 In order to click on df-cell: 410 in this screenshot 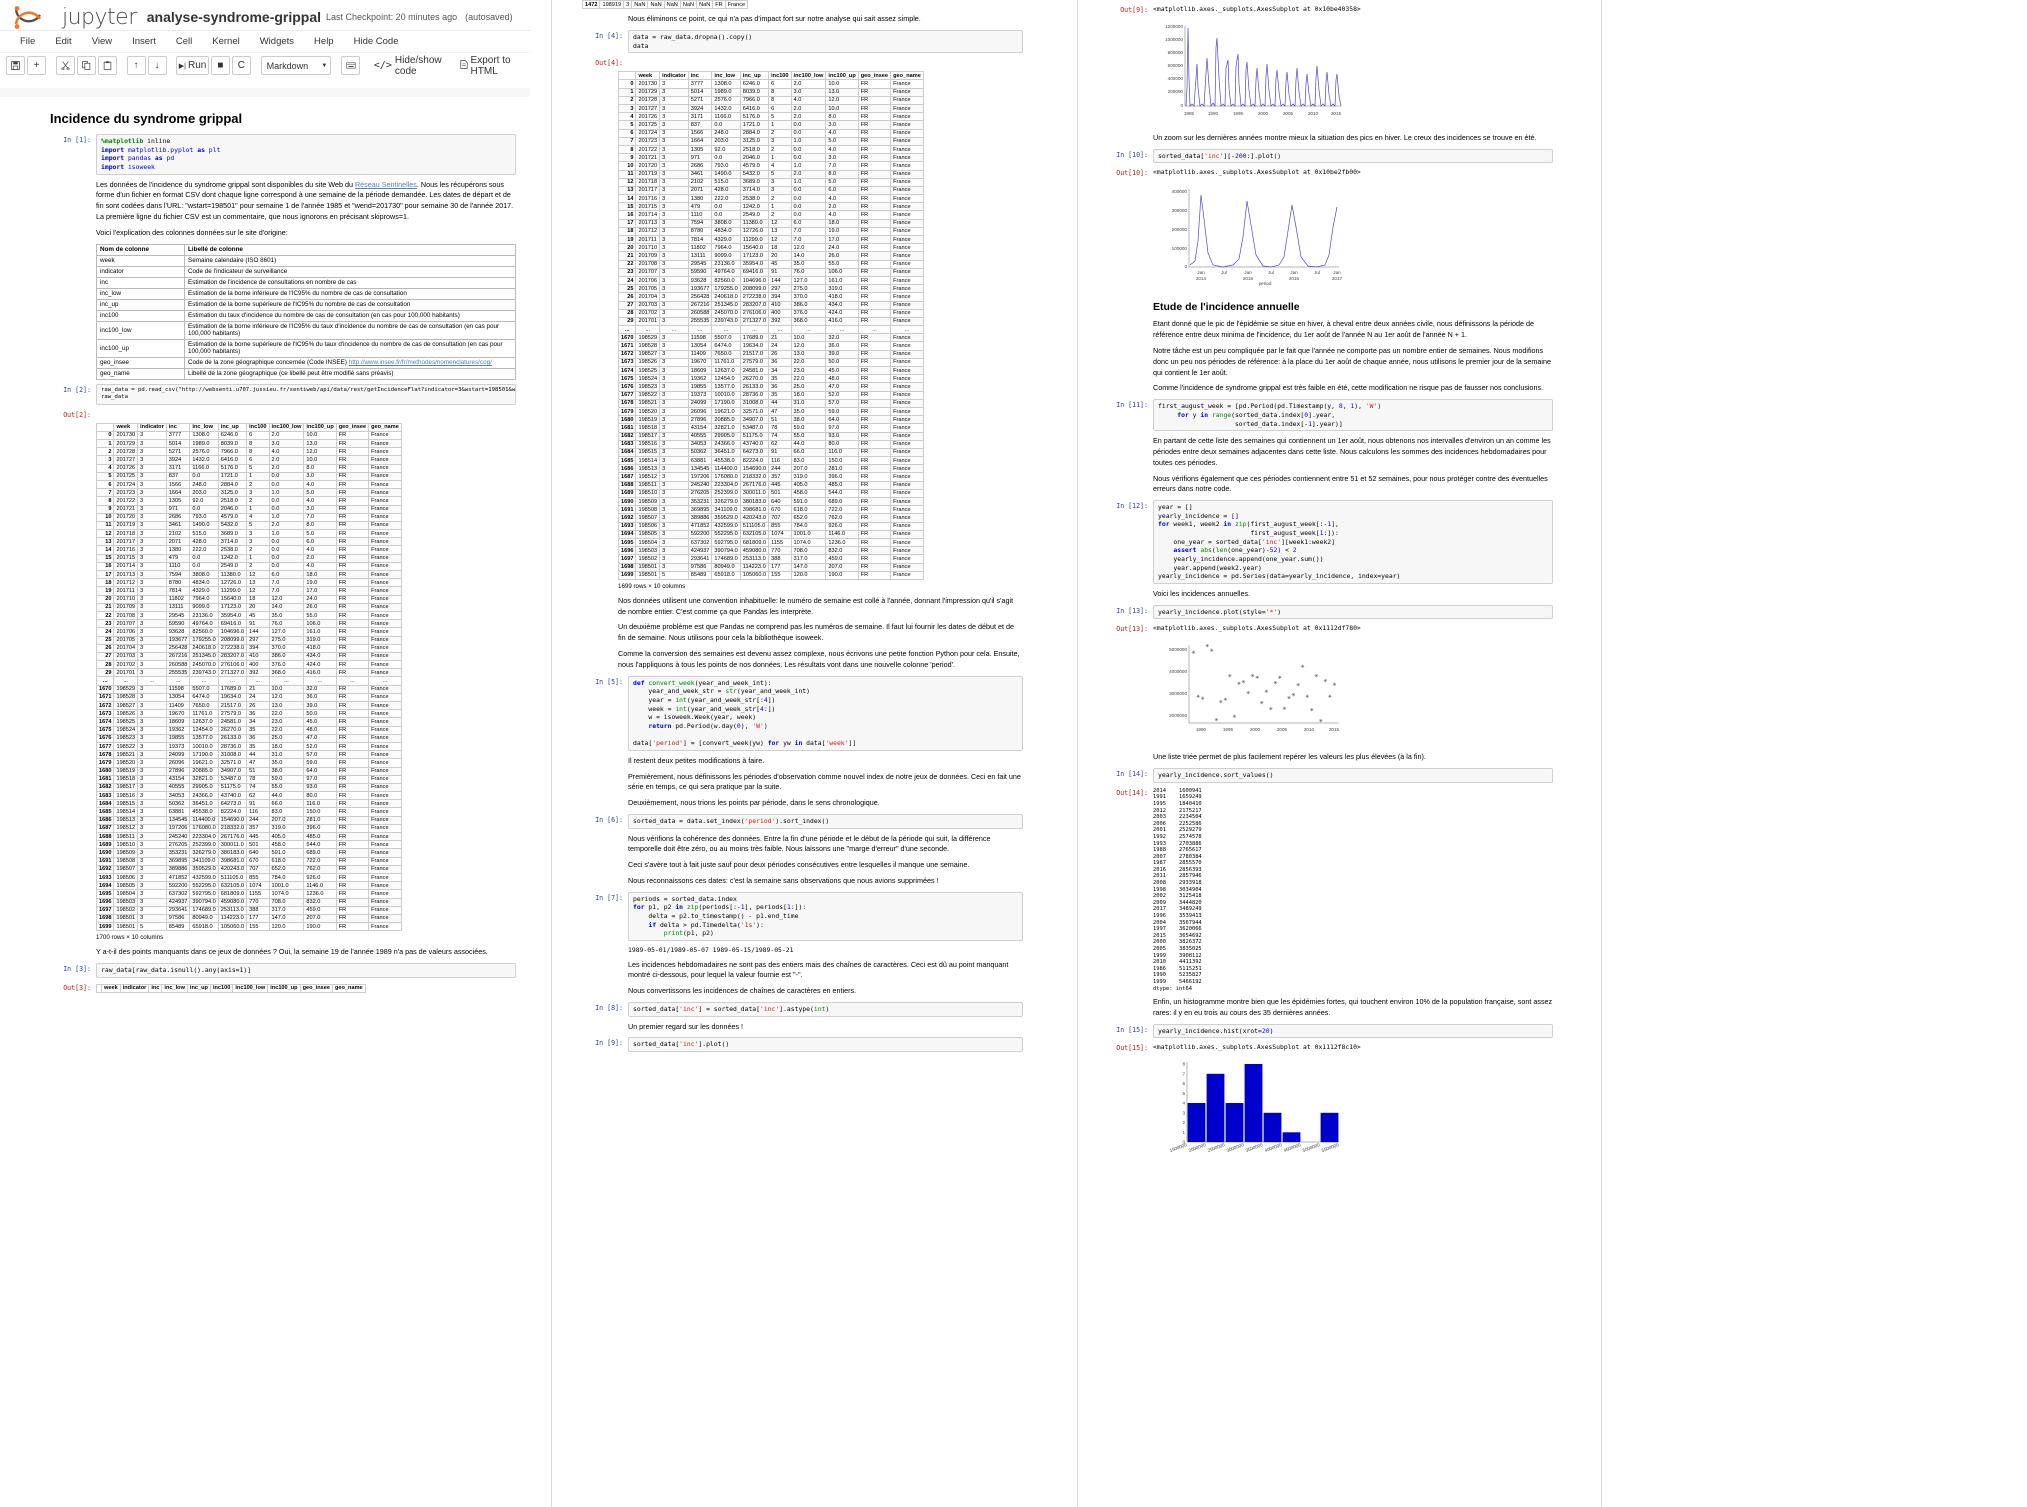, I will do `click(780, 305)`.